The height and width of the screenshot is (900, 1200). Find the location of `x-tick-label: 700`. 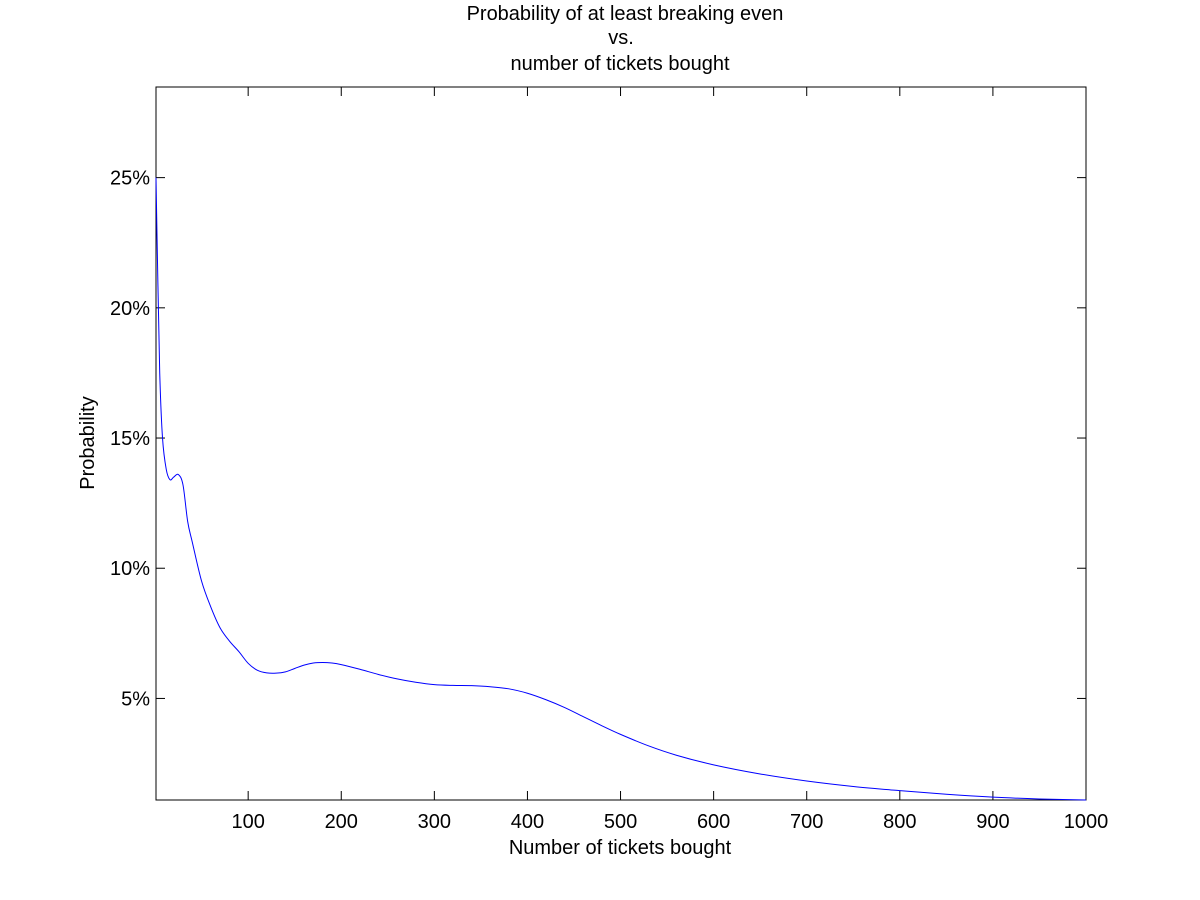

x-tick-label: 700 is located at coordinates (806, 822).